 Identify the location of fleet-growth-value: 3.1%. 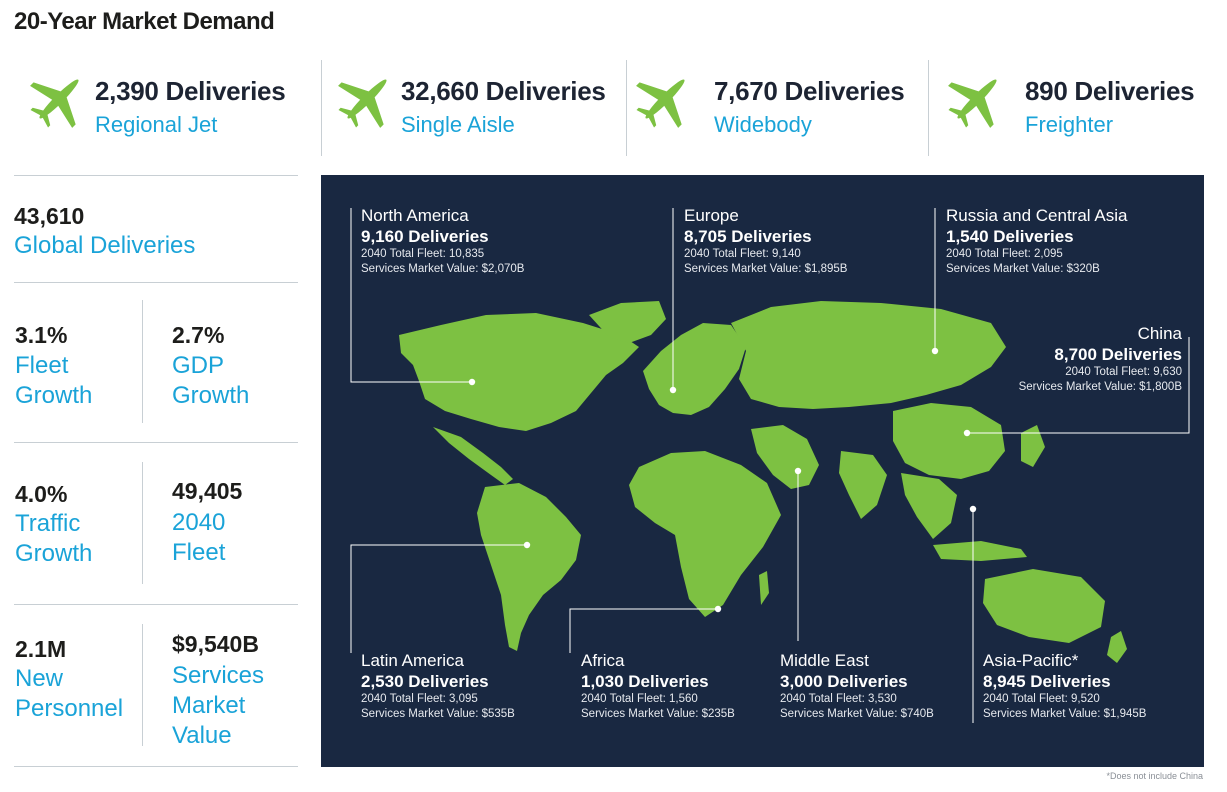
(41, 335).